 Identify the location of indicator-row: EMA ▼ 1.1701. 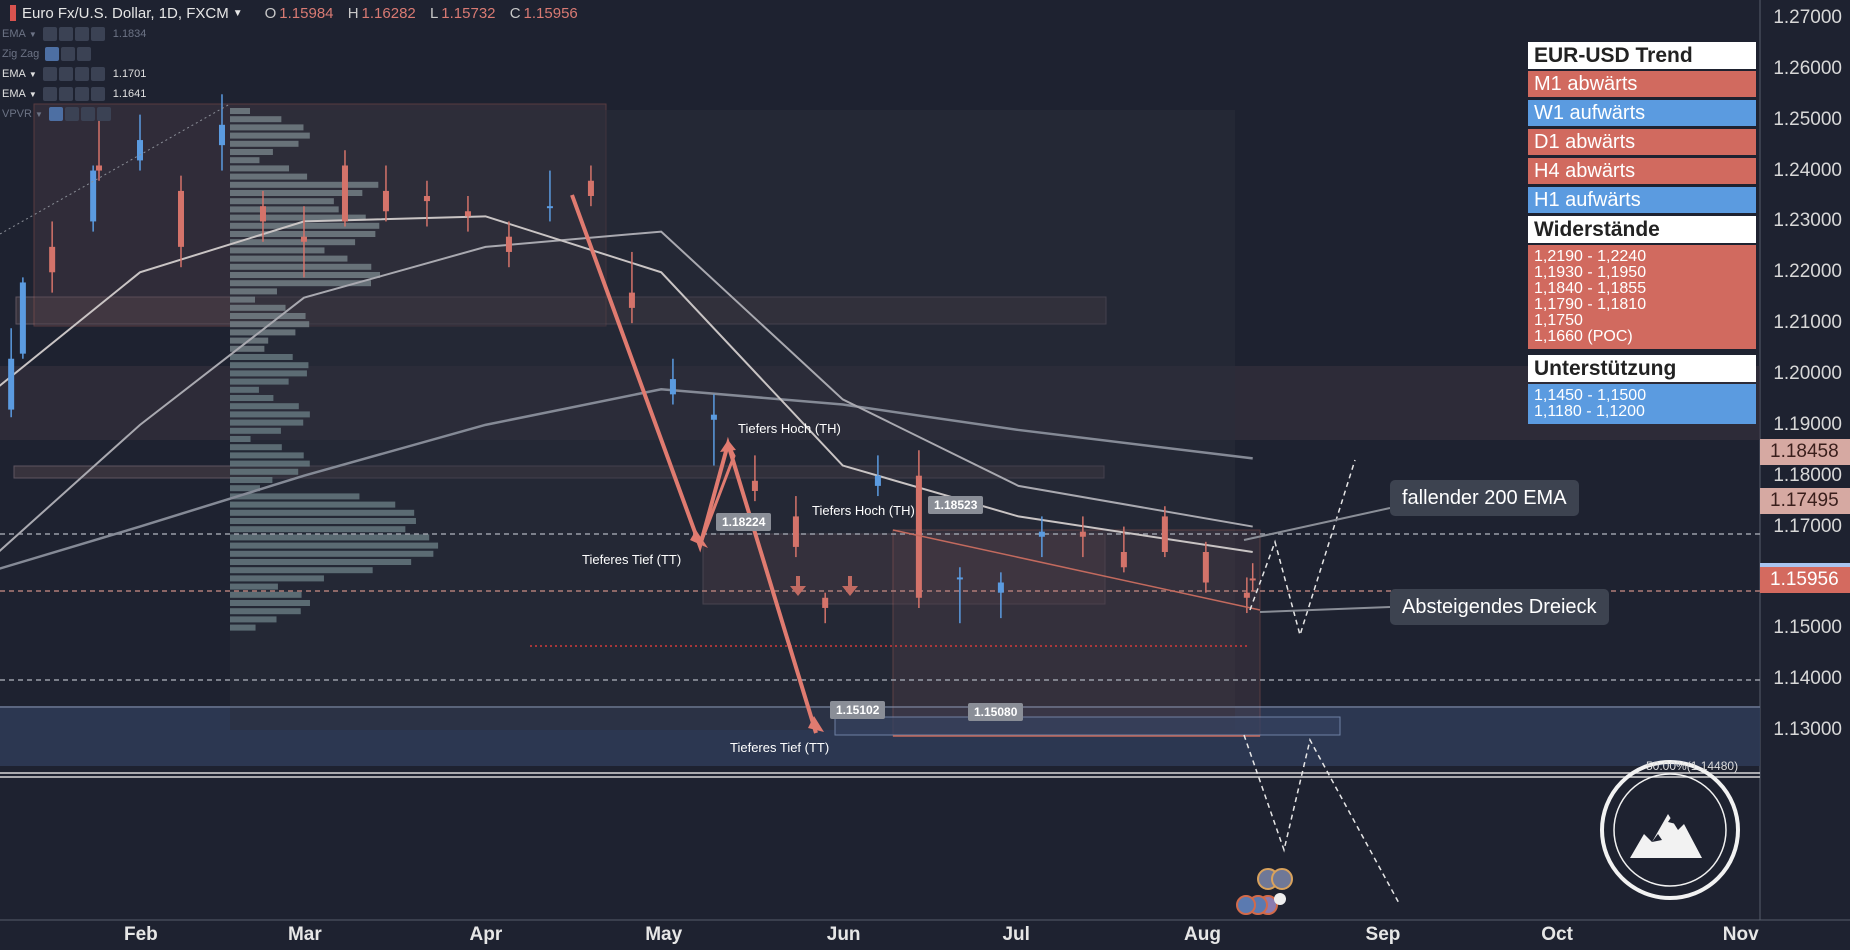
(74, 74).